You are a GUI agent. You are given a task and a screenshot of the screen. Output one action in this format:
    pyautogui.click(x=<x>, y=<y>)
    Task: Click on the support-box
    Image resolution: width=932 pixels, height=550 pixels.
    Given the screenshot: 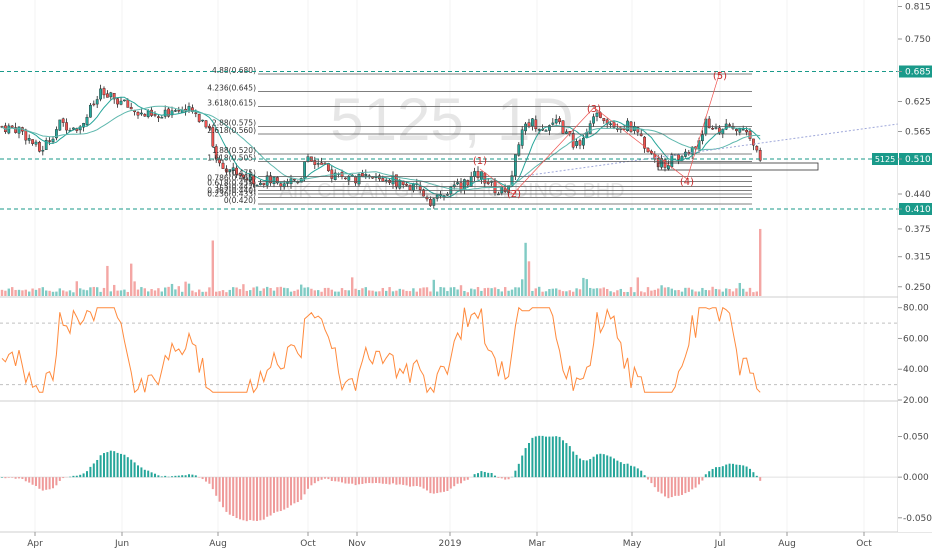 What is the action you would take?
    pyautogui.click(x=738, y=166)
    